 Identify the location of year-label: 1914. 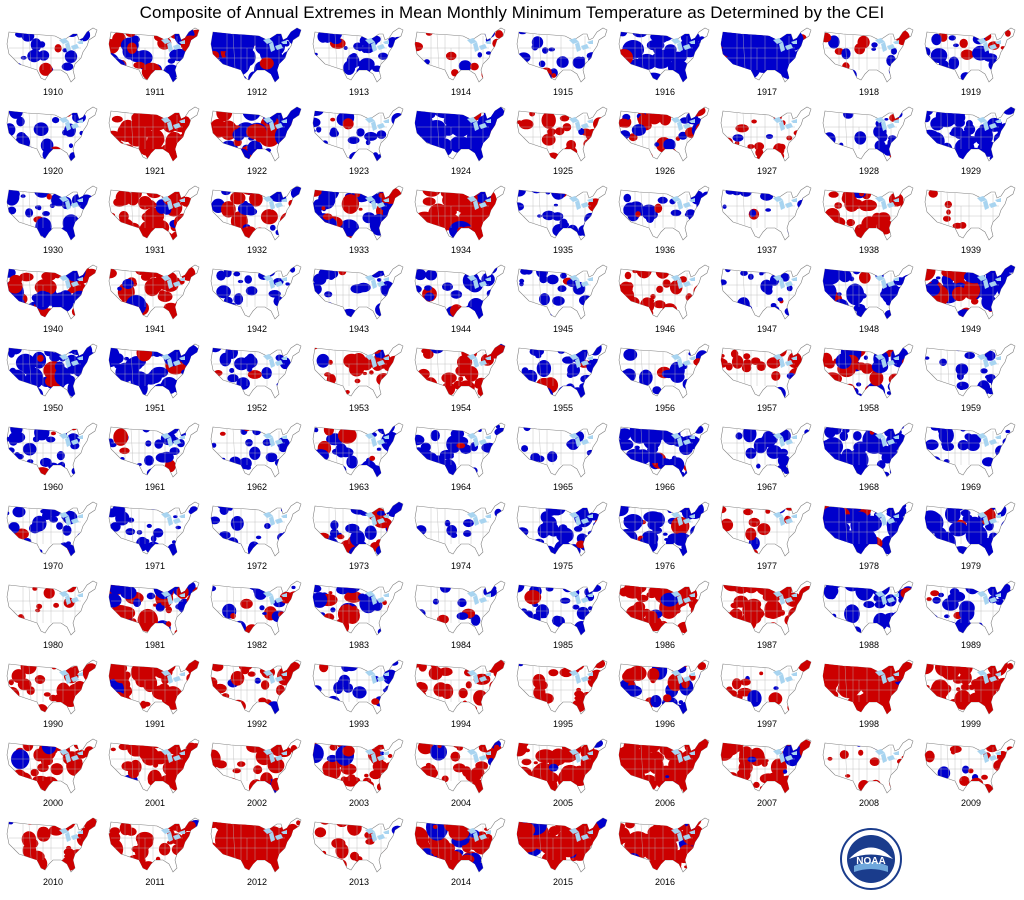
(461, 92).